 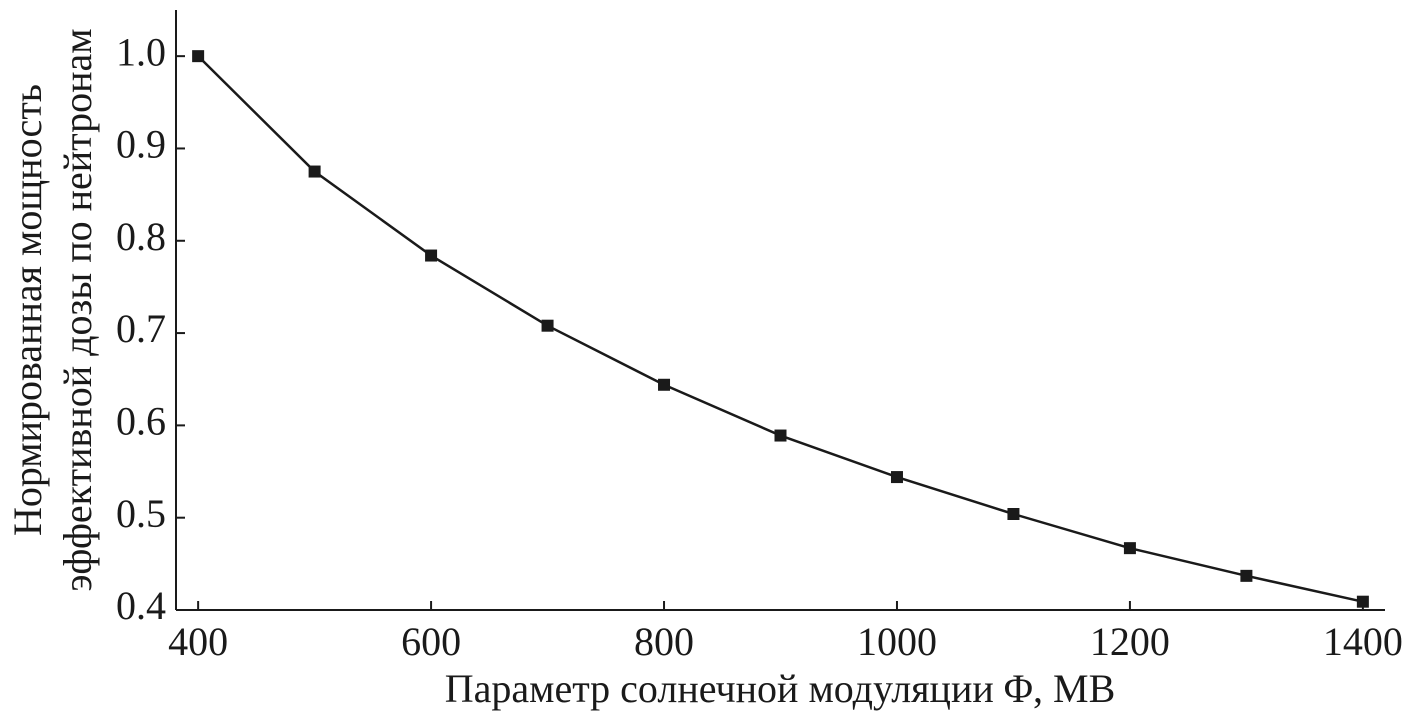 I want to click on x-tick-label: 1400, so click(x=1363, y=641).